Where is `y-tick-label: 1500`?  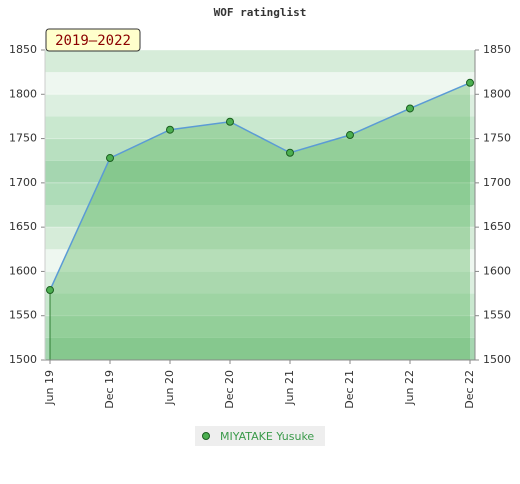 y-tick-label: 1500 is located at coordinates (23, 359).